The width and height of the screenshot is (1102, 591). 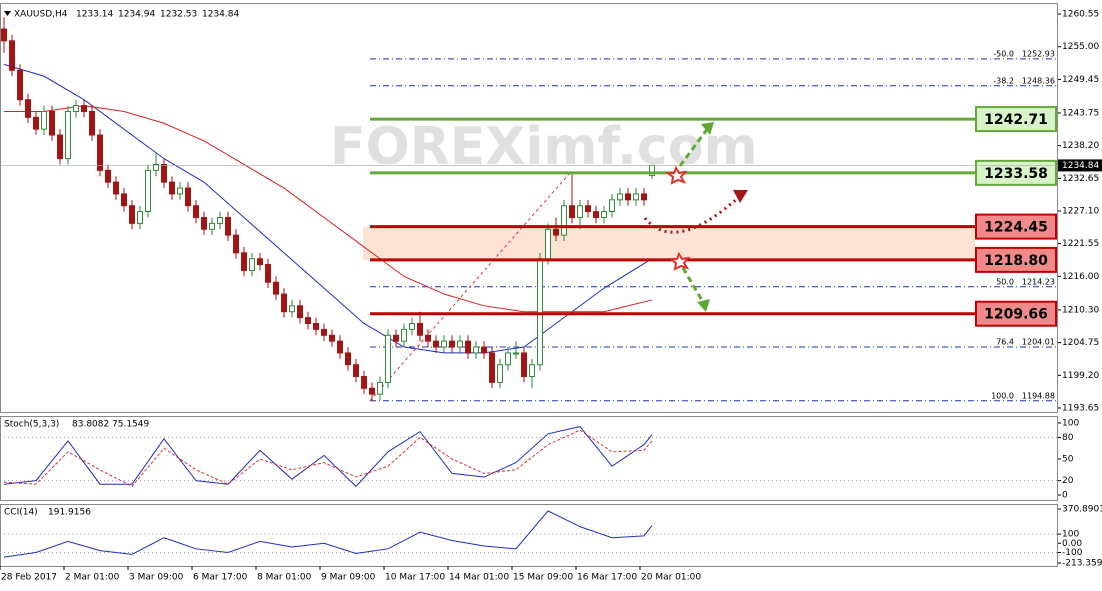 What do you see at coordinates (1068, 481) in the screenshot?
I see `y-tick-label: 20` at bounding box center [1068, 481].